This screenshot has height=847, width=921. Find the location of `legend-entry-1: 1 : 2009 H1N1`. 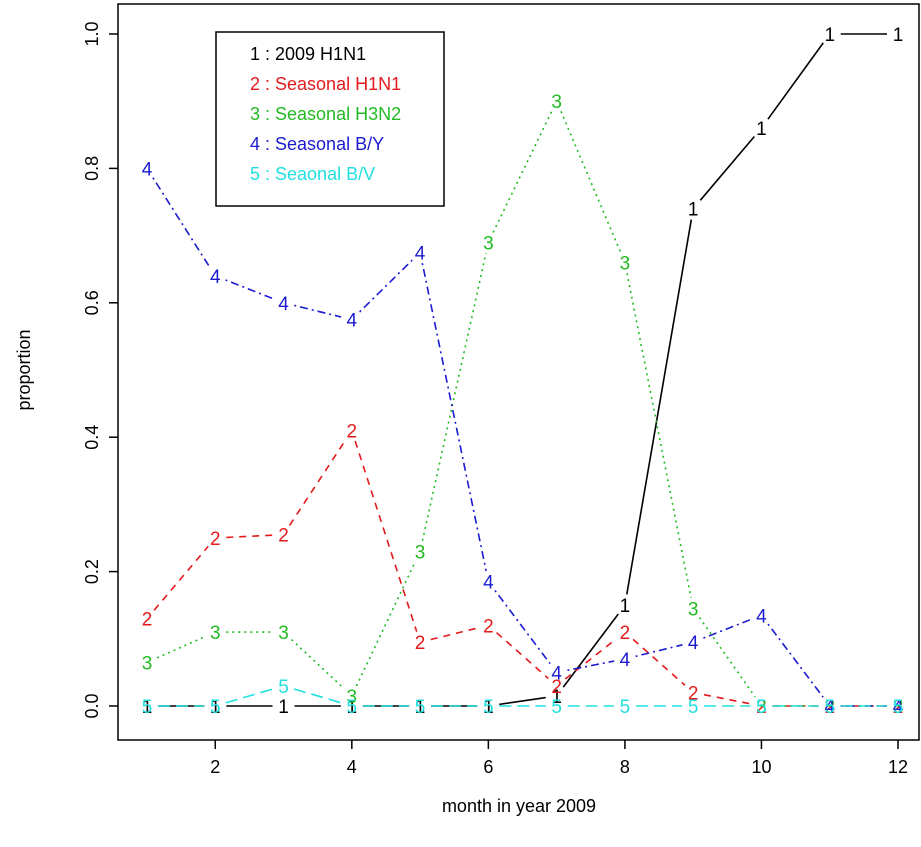

legend-entry-1: 1 : 2009 H1N1 is located at coordinates (308, 54).